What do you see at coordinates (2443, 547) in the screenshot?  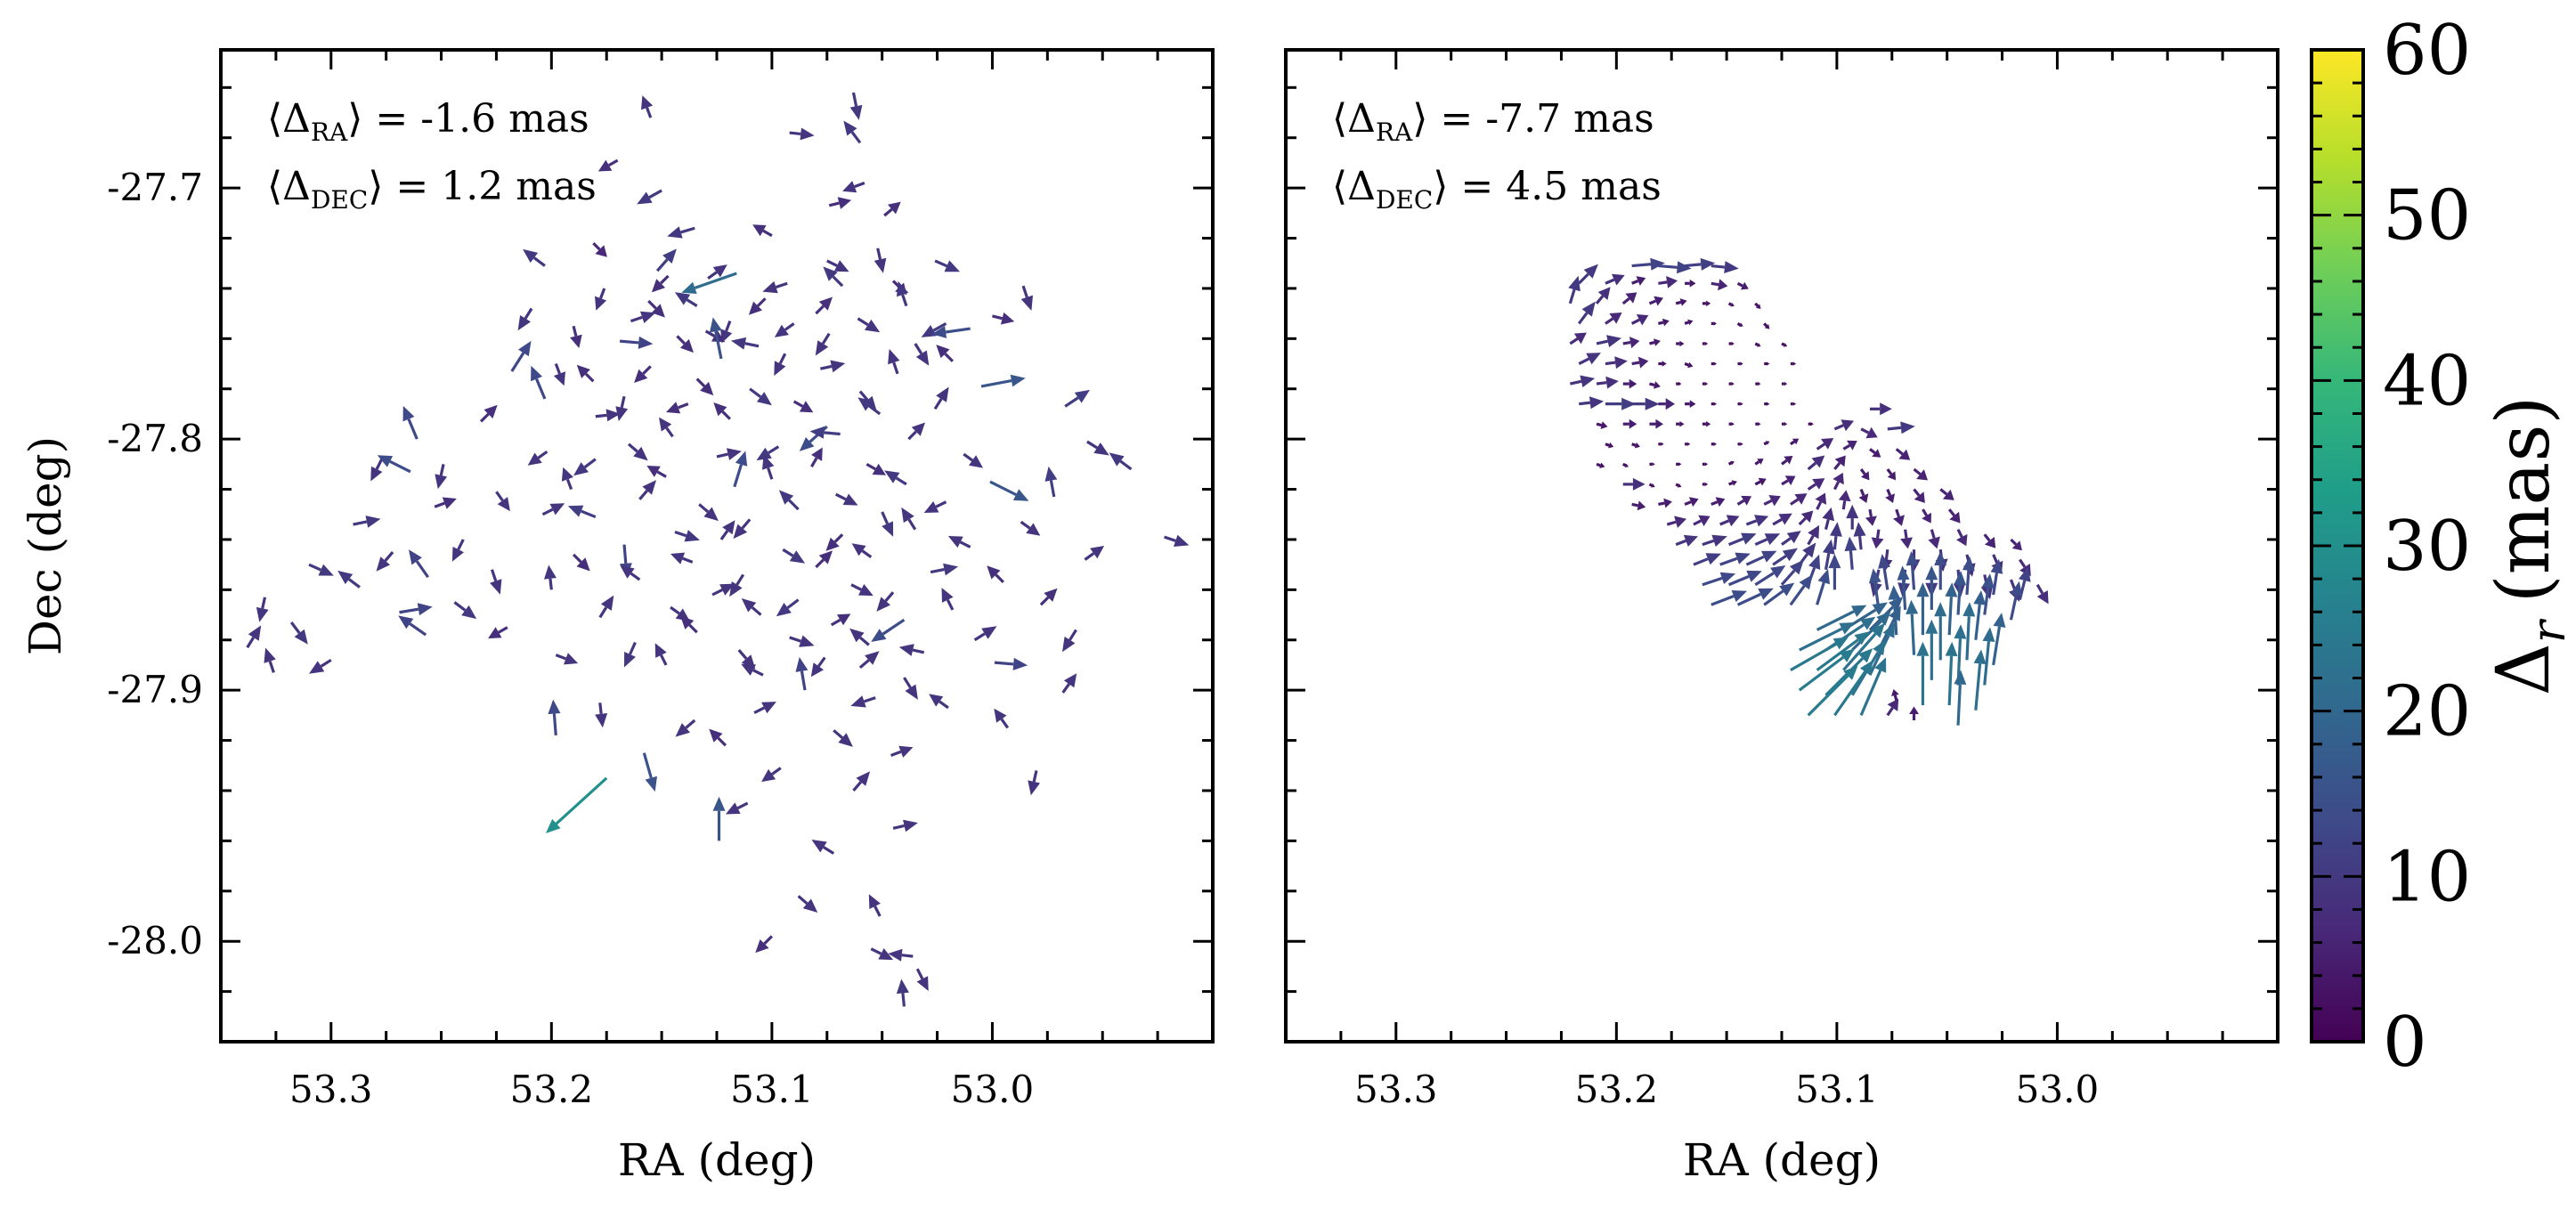 I see `colorbar: 0 10 20 30 40 50 60 Δr (mas)` at bounding box center [2443, 547].